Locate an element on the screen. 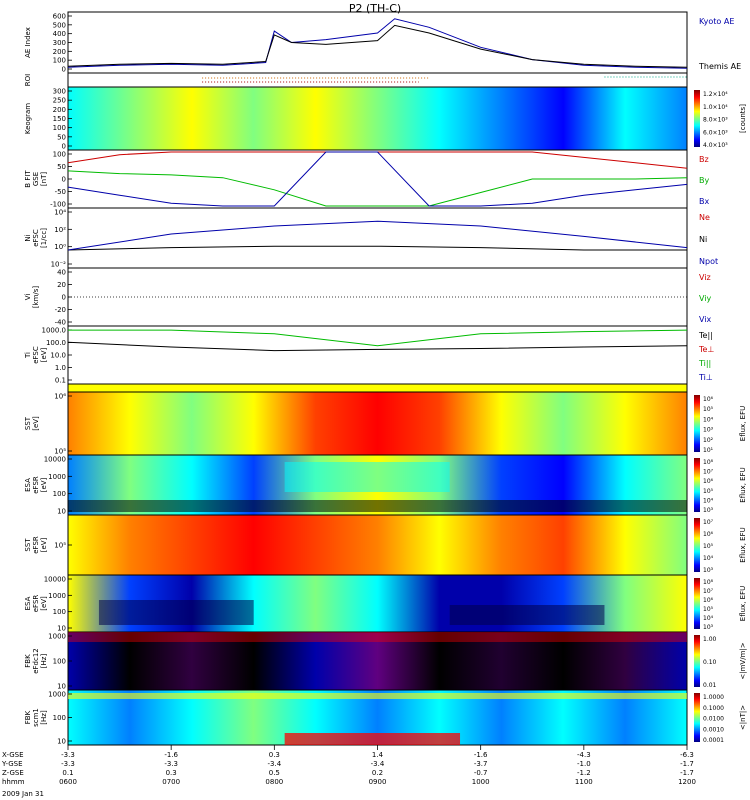  xaxis-value: -4.3 is located at coordinates (584, 755).